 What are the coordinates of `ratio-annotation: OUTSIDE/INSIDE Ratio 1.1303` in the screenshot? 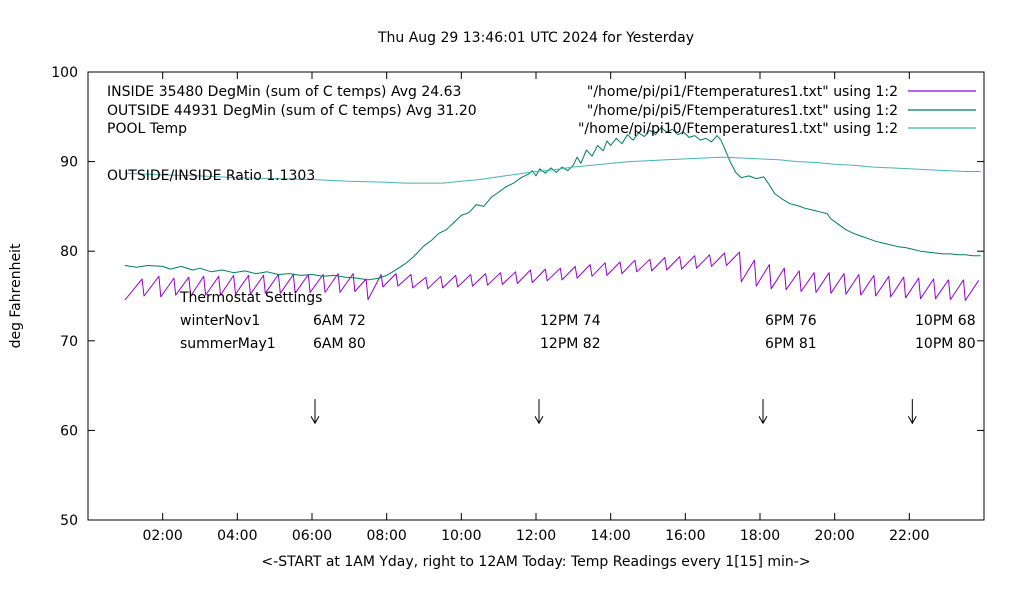 It's located at (211, 176).